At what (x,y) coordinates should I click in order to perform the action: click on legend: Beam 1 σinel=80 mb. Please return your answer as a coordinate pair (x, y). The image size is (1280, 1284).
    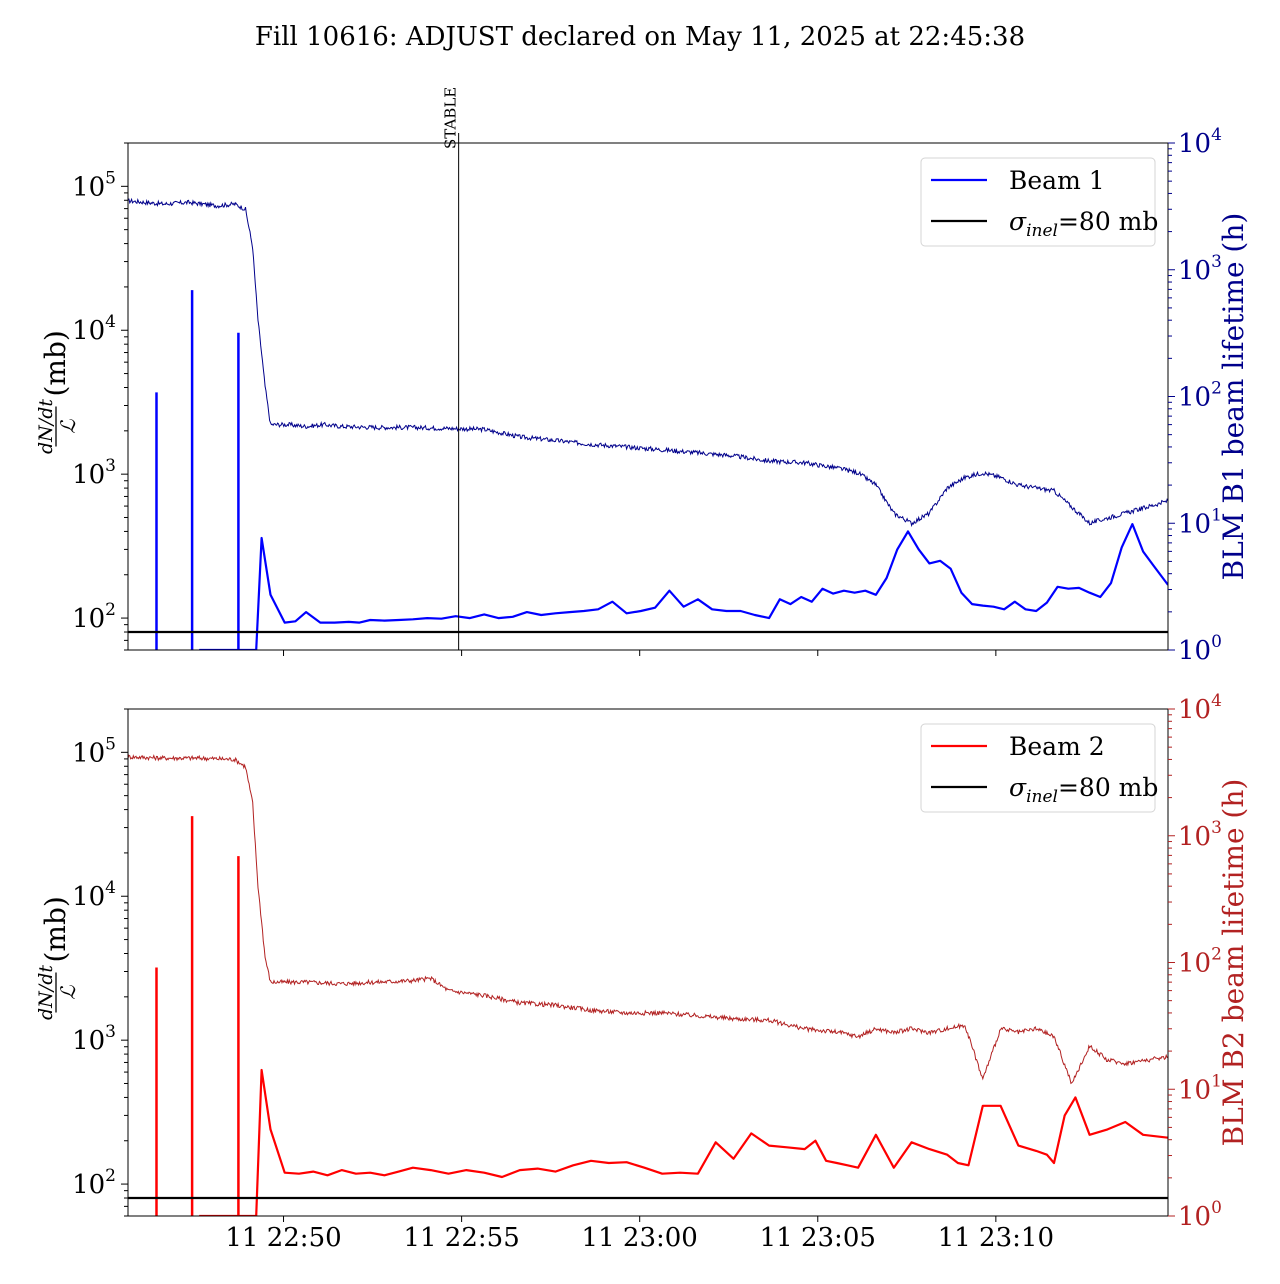
    Looking at the image, I should click on (1039, 202).